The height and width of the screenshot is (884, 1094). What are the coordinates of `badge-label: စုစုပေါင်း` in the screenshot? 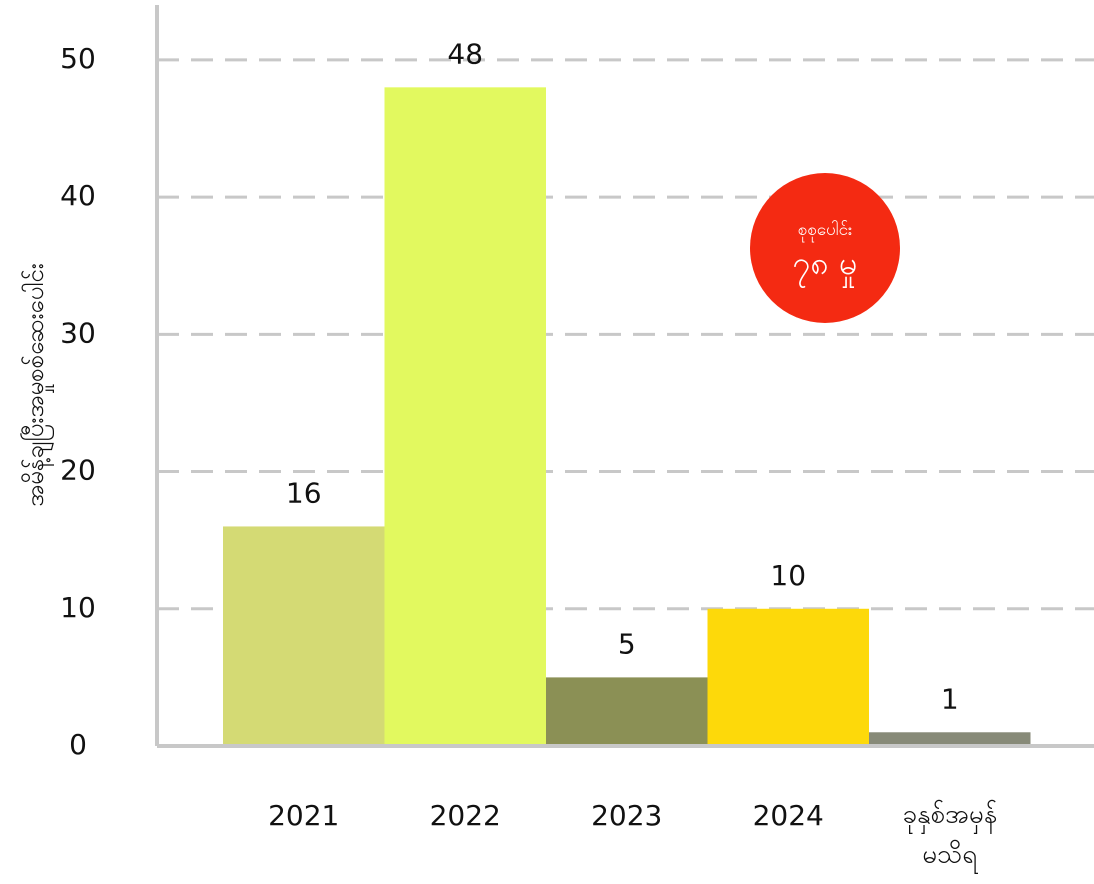 It's located at (825, 231).